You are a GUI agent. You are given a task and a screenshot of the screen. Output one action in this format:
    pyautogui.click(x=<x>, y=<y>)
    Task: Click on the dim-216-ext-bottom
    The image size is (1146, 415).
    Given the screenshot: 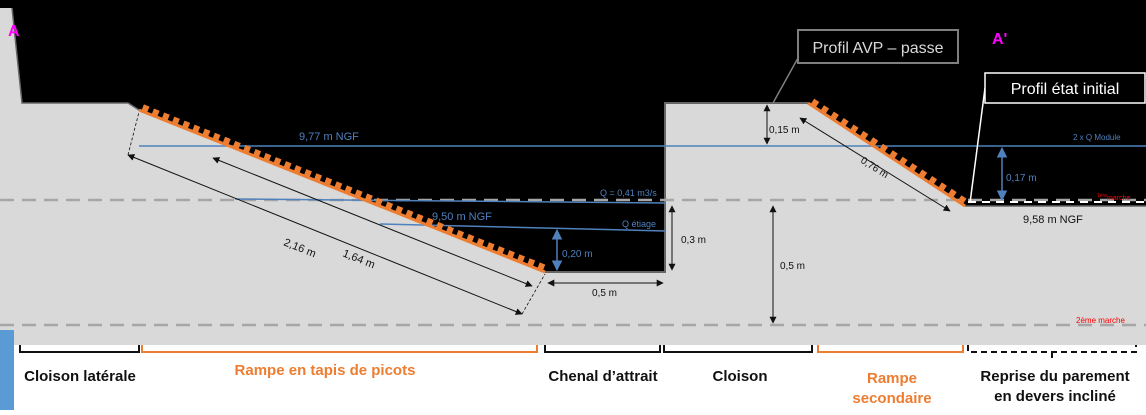 What is the action you would take?
    pyautogui.click(x=533, y=294)
    